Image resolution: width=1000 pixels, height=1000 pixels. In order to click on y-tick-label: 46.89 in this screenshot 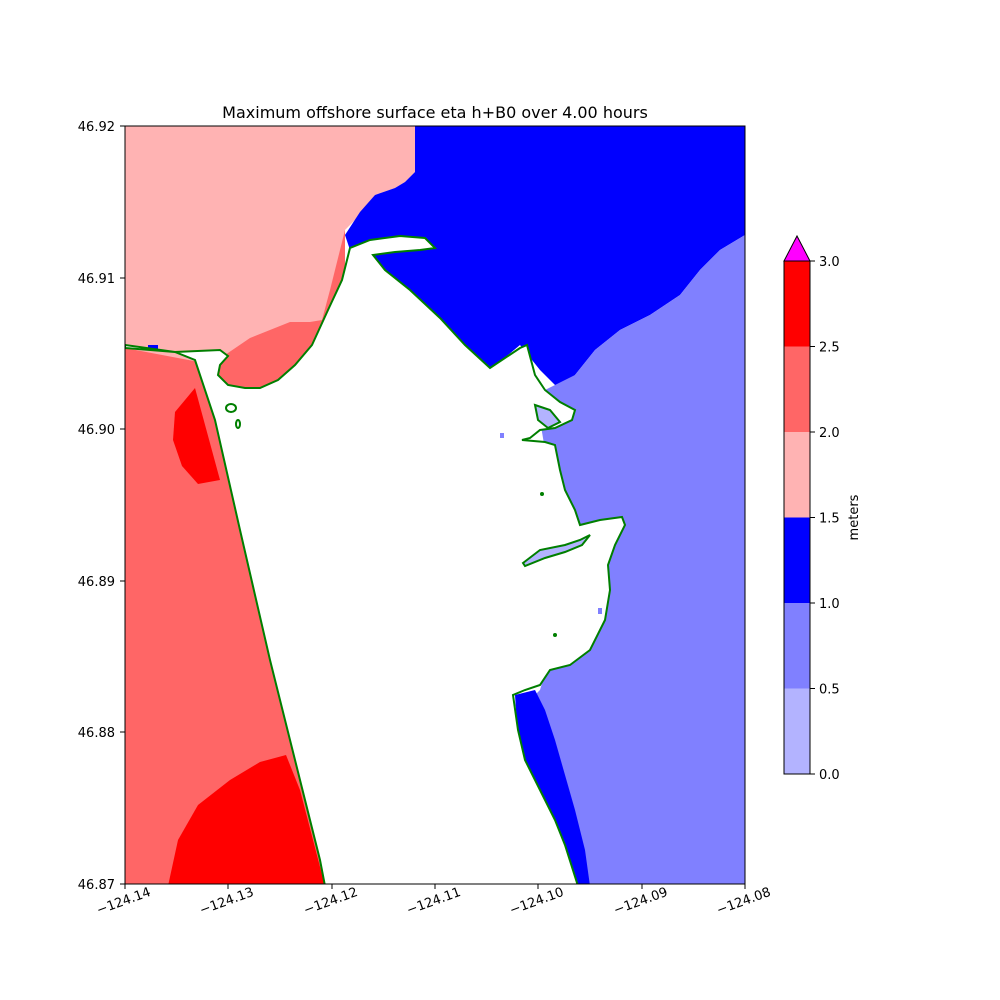, I will do `click(96, 582)`.